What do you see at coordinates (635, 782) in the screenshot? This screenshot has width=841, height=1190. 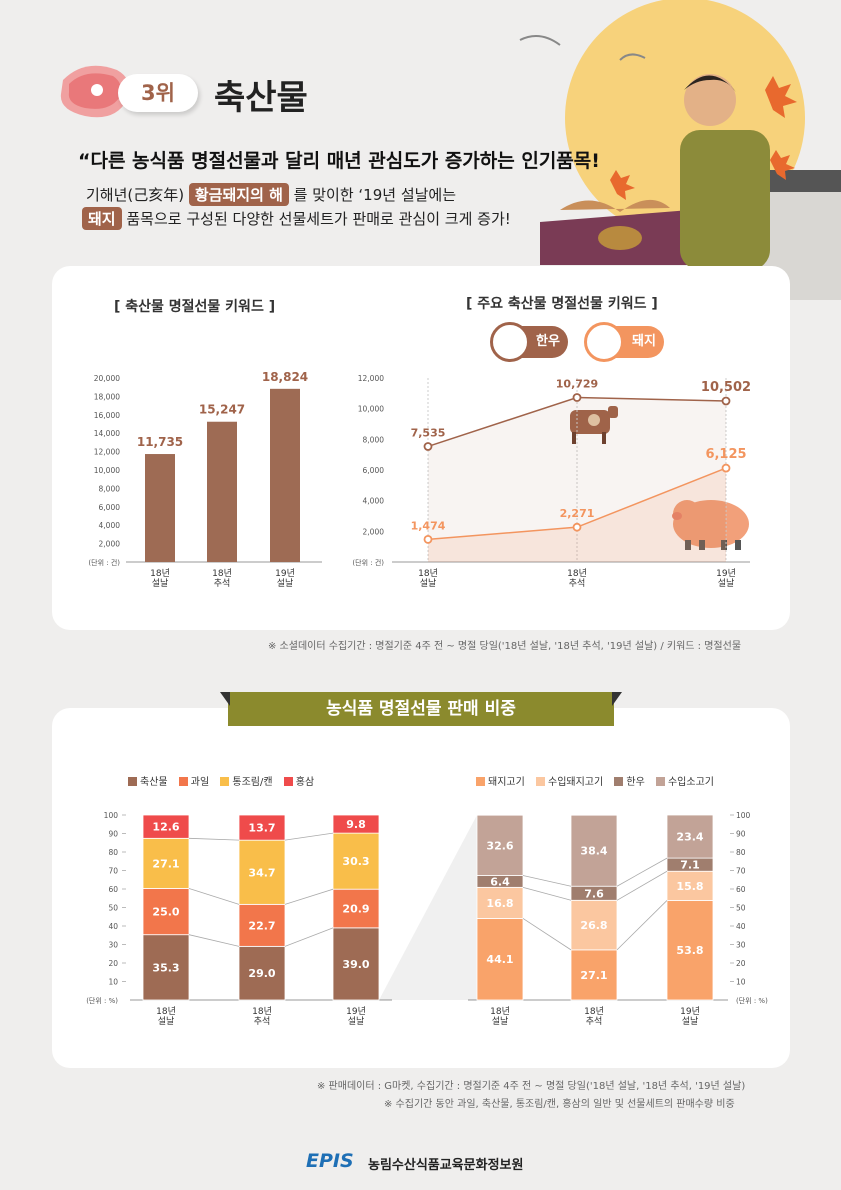 I see `legend-label: 한우` at bounding box center [635, 782].